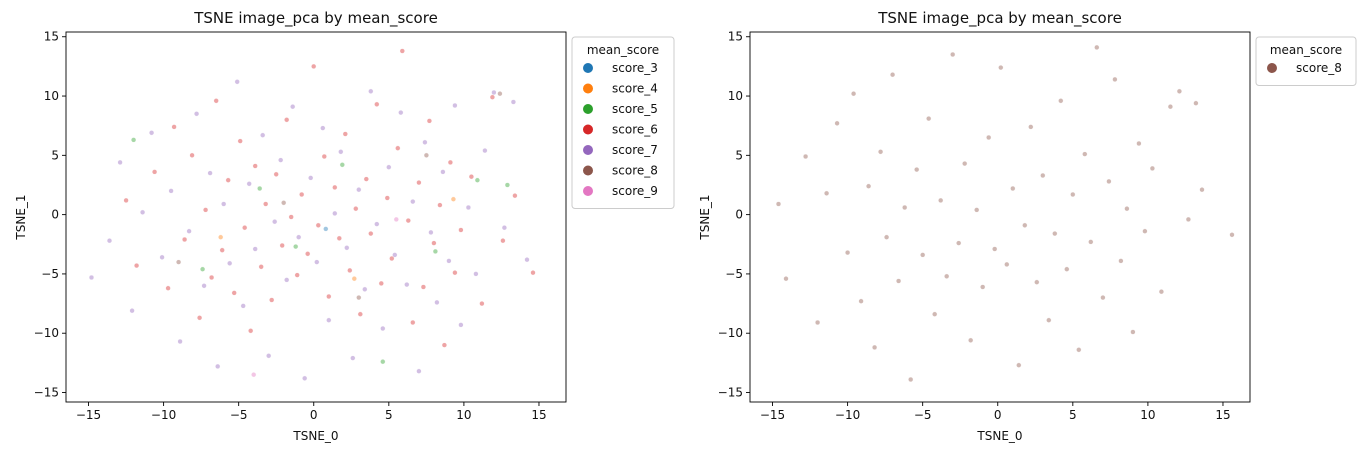 This screenshot has width=1368, height=455. What do you see at coordinates (999, 18) in the screenshot?
I see `chart-title: TSNE image_pca by mean_score` at bounding box center [999, 18].